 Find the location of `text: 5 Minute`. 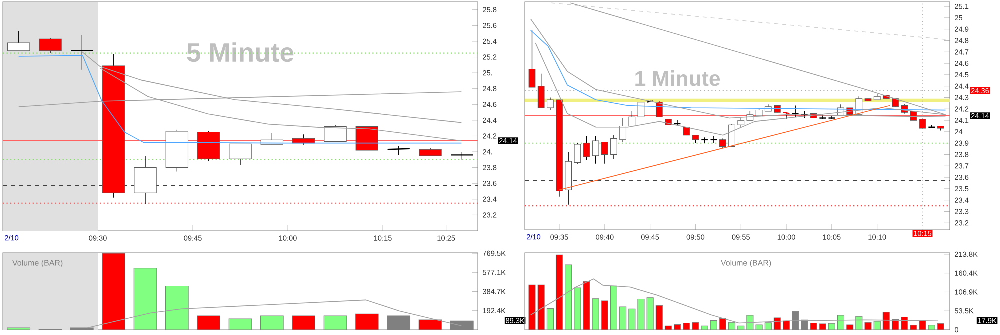

text: 5 Minute is located at coordinates (240, 52).